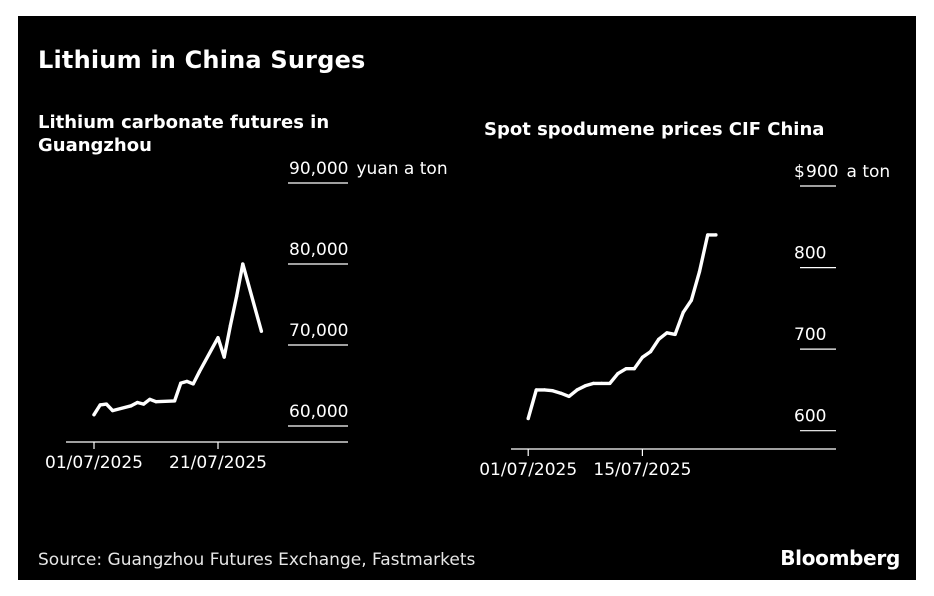  Describe the element at coordinates (840, 558) in the screenshot. I see `bloomberg-logo: Bloomberg` at that location.